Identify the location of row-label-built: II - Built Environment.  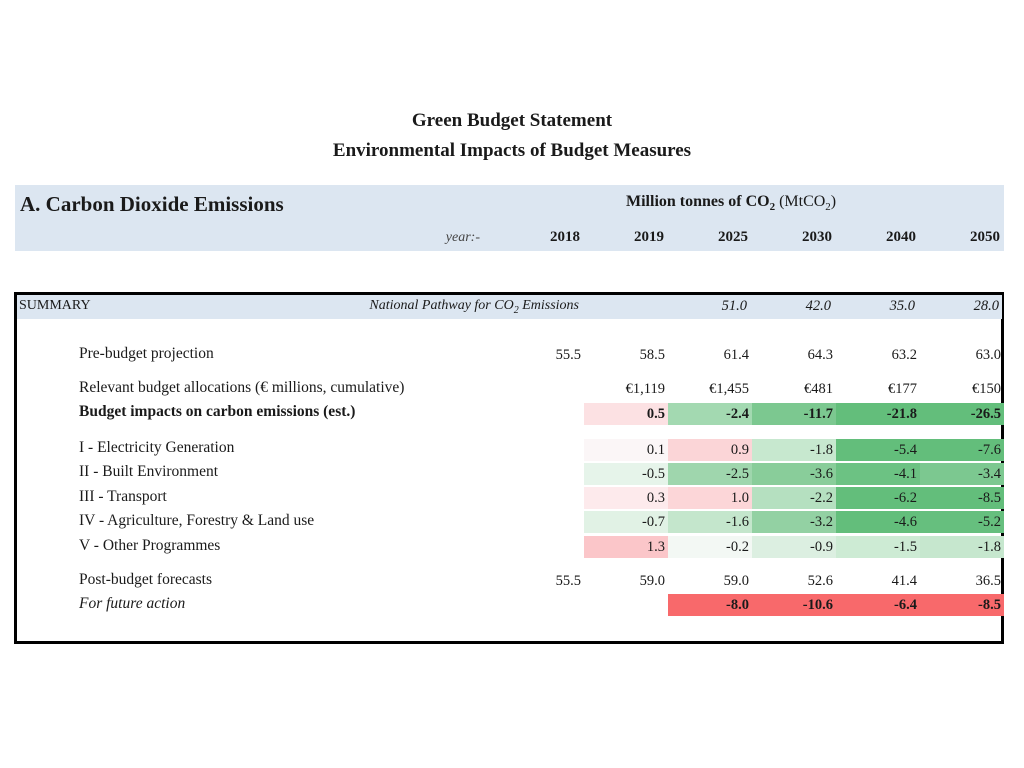
(149, 471).